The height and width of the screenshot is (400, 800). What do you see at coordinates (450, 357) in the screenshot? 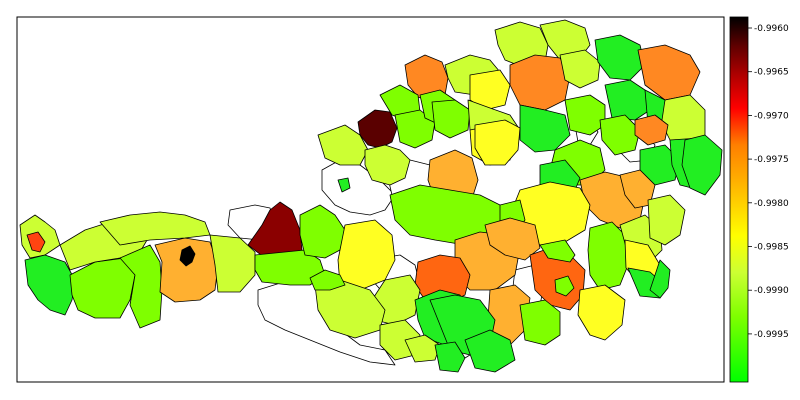
I see `region-voelkermarkt` at bounding box center [450, 357].